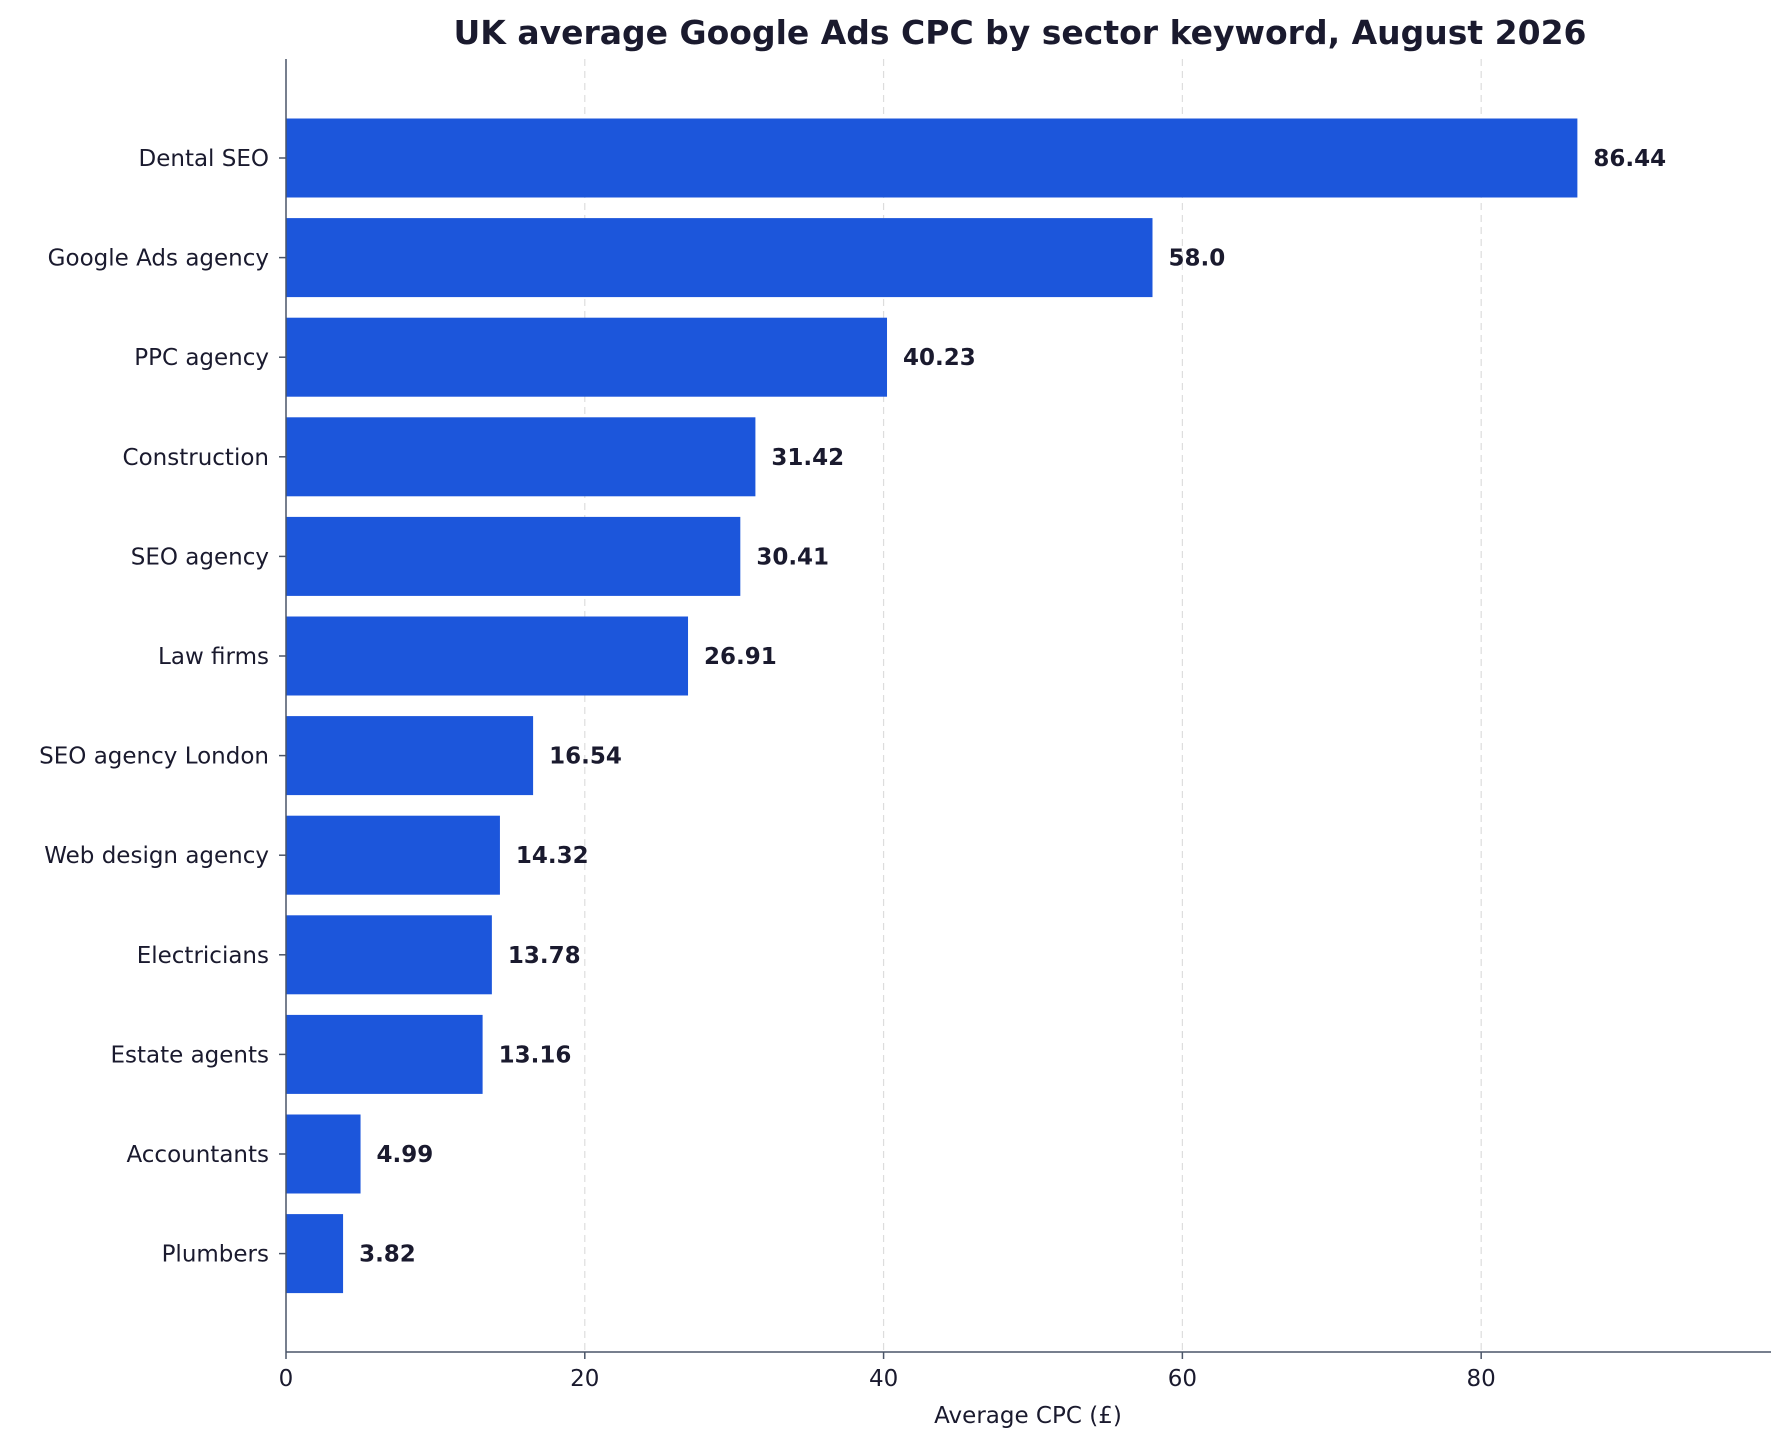  I want to click on category-label: Construction, so click(196, 458).